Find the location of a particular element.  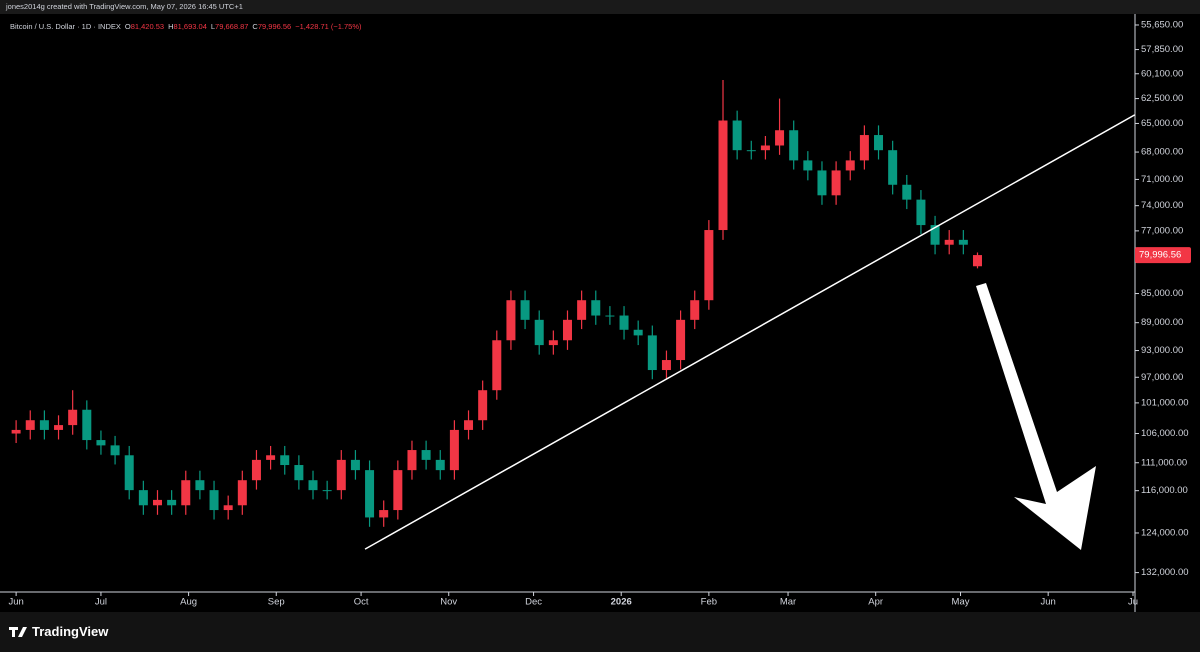

y-tick-label: 89,000.00 is located at coordinates (1162, 322).